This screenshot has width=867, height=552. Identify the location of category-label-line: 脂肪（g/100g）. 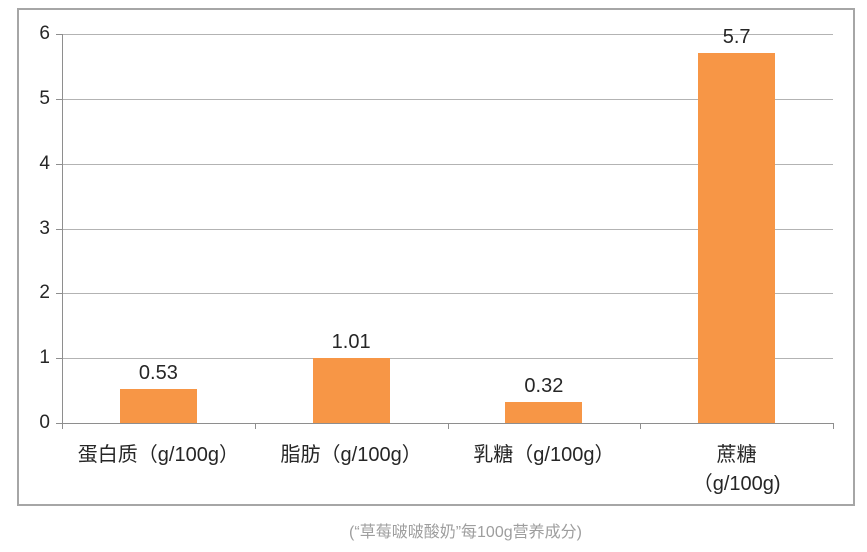
(351, 455).